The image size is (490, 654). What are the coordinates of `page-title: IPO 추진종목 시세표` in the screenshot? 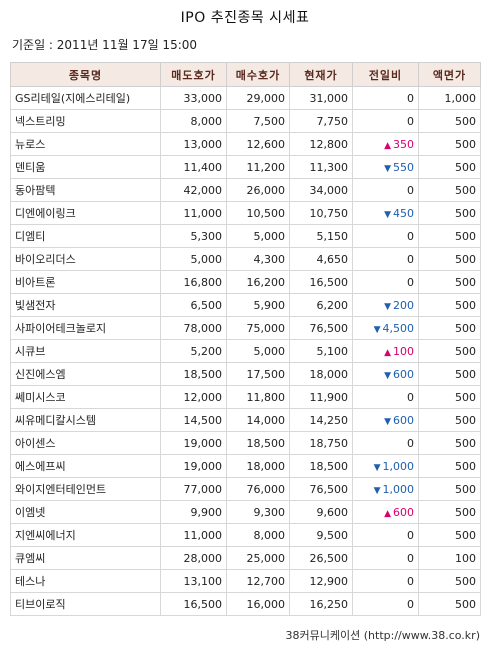 It's located at (245, 18).